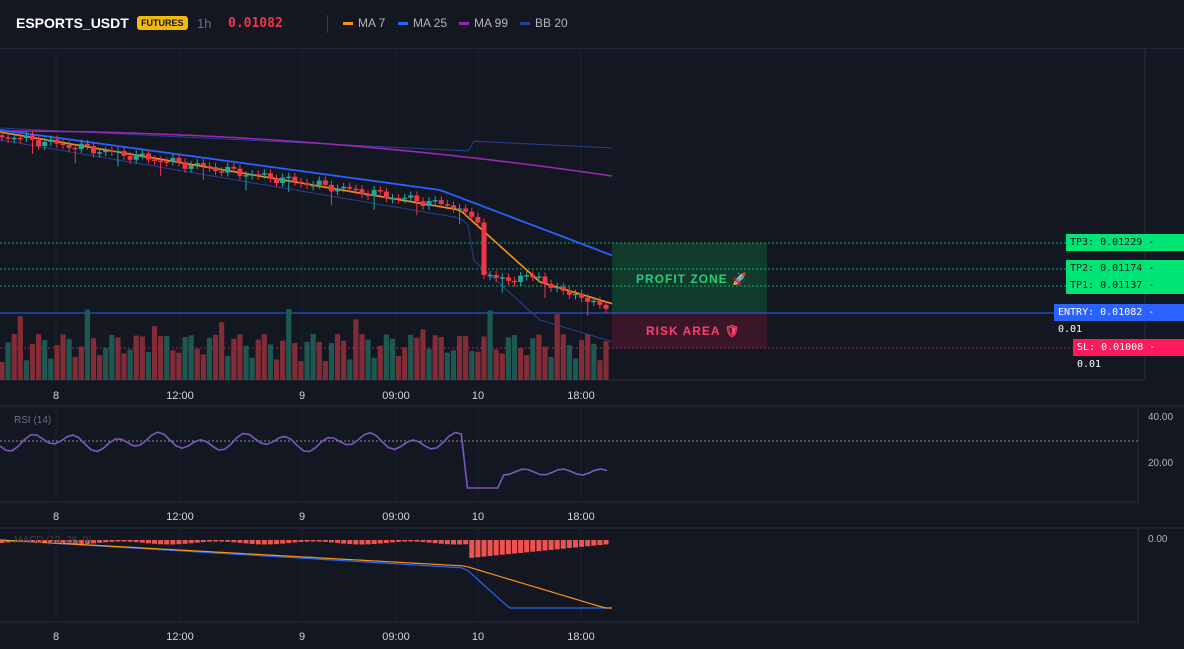  Describe the element at coordinates (491, 23) in the screenshot. I see `legend-label: MA 99` at that location.